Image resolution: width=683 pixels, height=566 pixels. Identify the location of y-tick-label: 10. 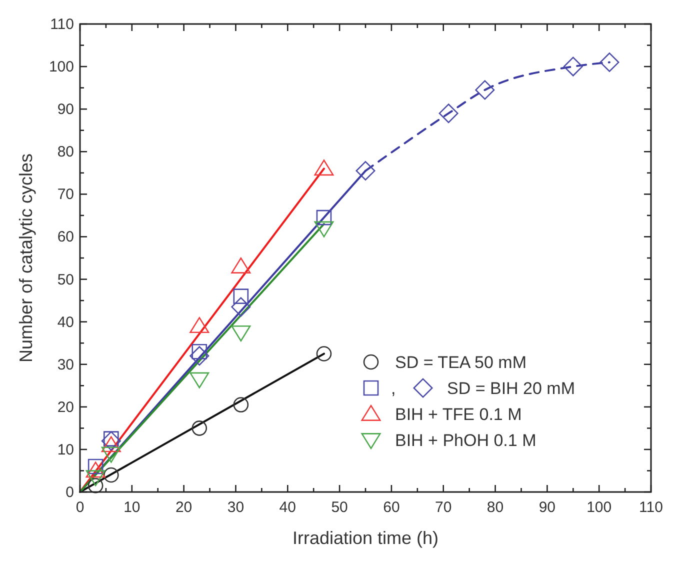
(65, 449).